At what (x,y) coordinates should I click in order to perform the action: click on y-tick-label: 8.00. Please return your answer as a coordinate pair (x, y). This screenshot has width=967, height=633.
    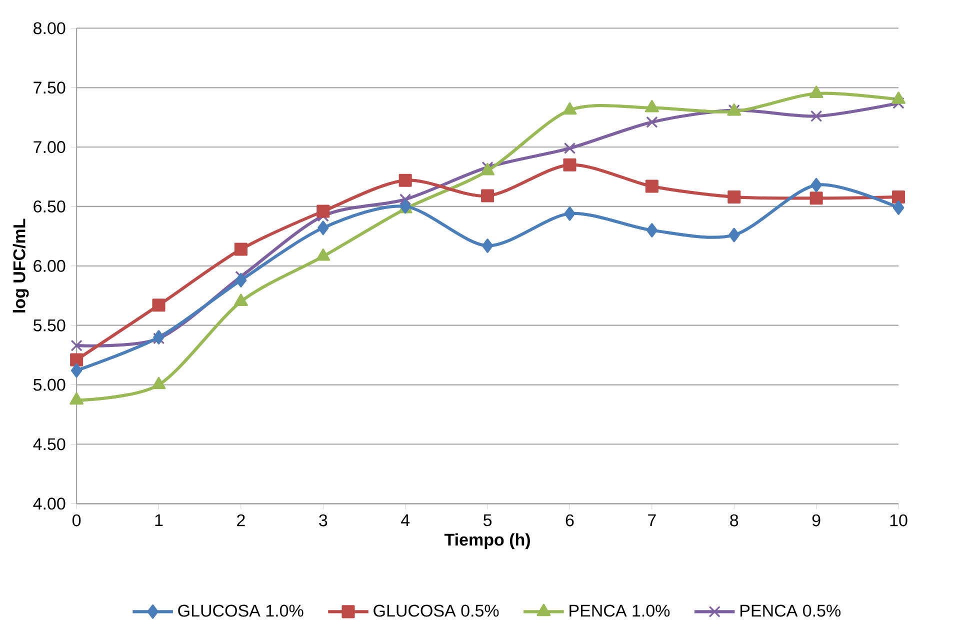
    Looking at the image, I should click on (50, 28).